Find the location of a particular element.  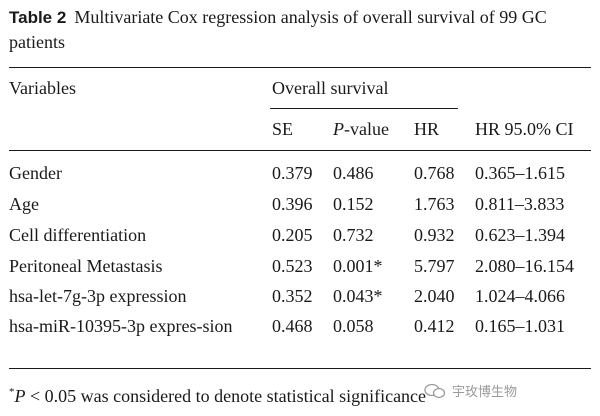

cell-se: 0.523 is located at coordinates (292, 266).